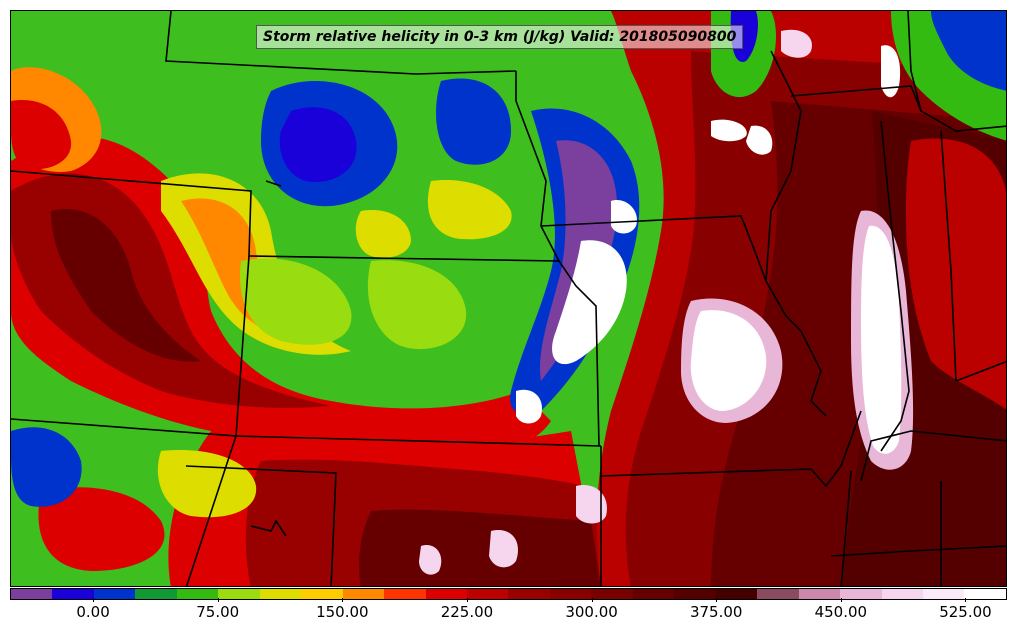  I want to click on border-ne-north, so click(285, 216).